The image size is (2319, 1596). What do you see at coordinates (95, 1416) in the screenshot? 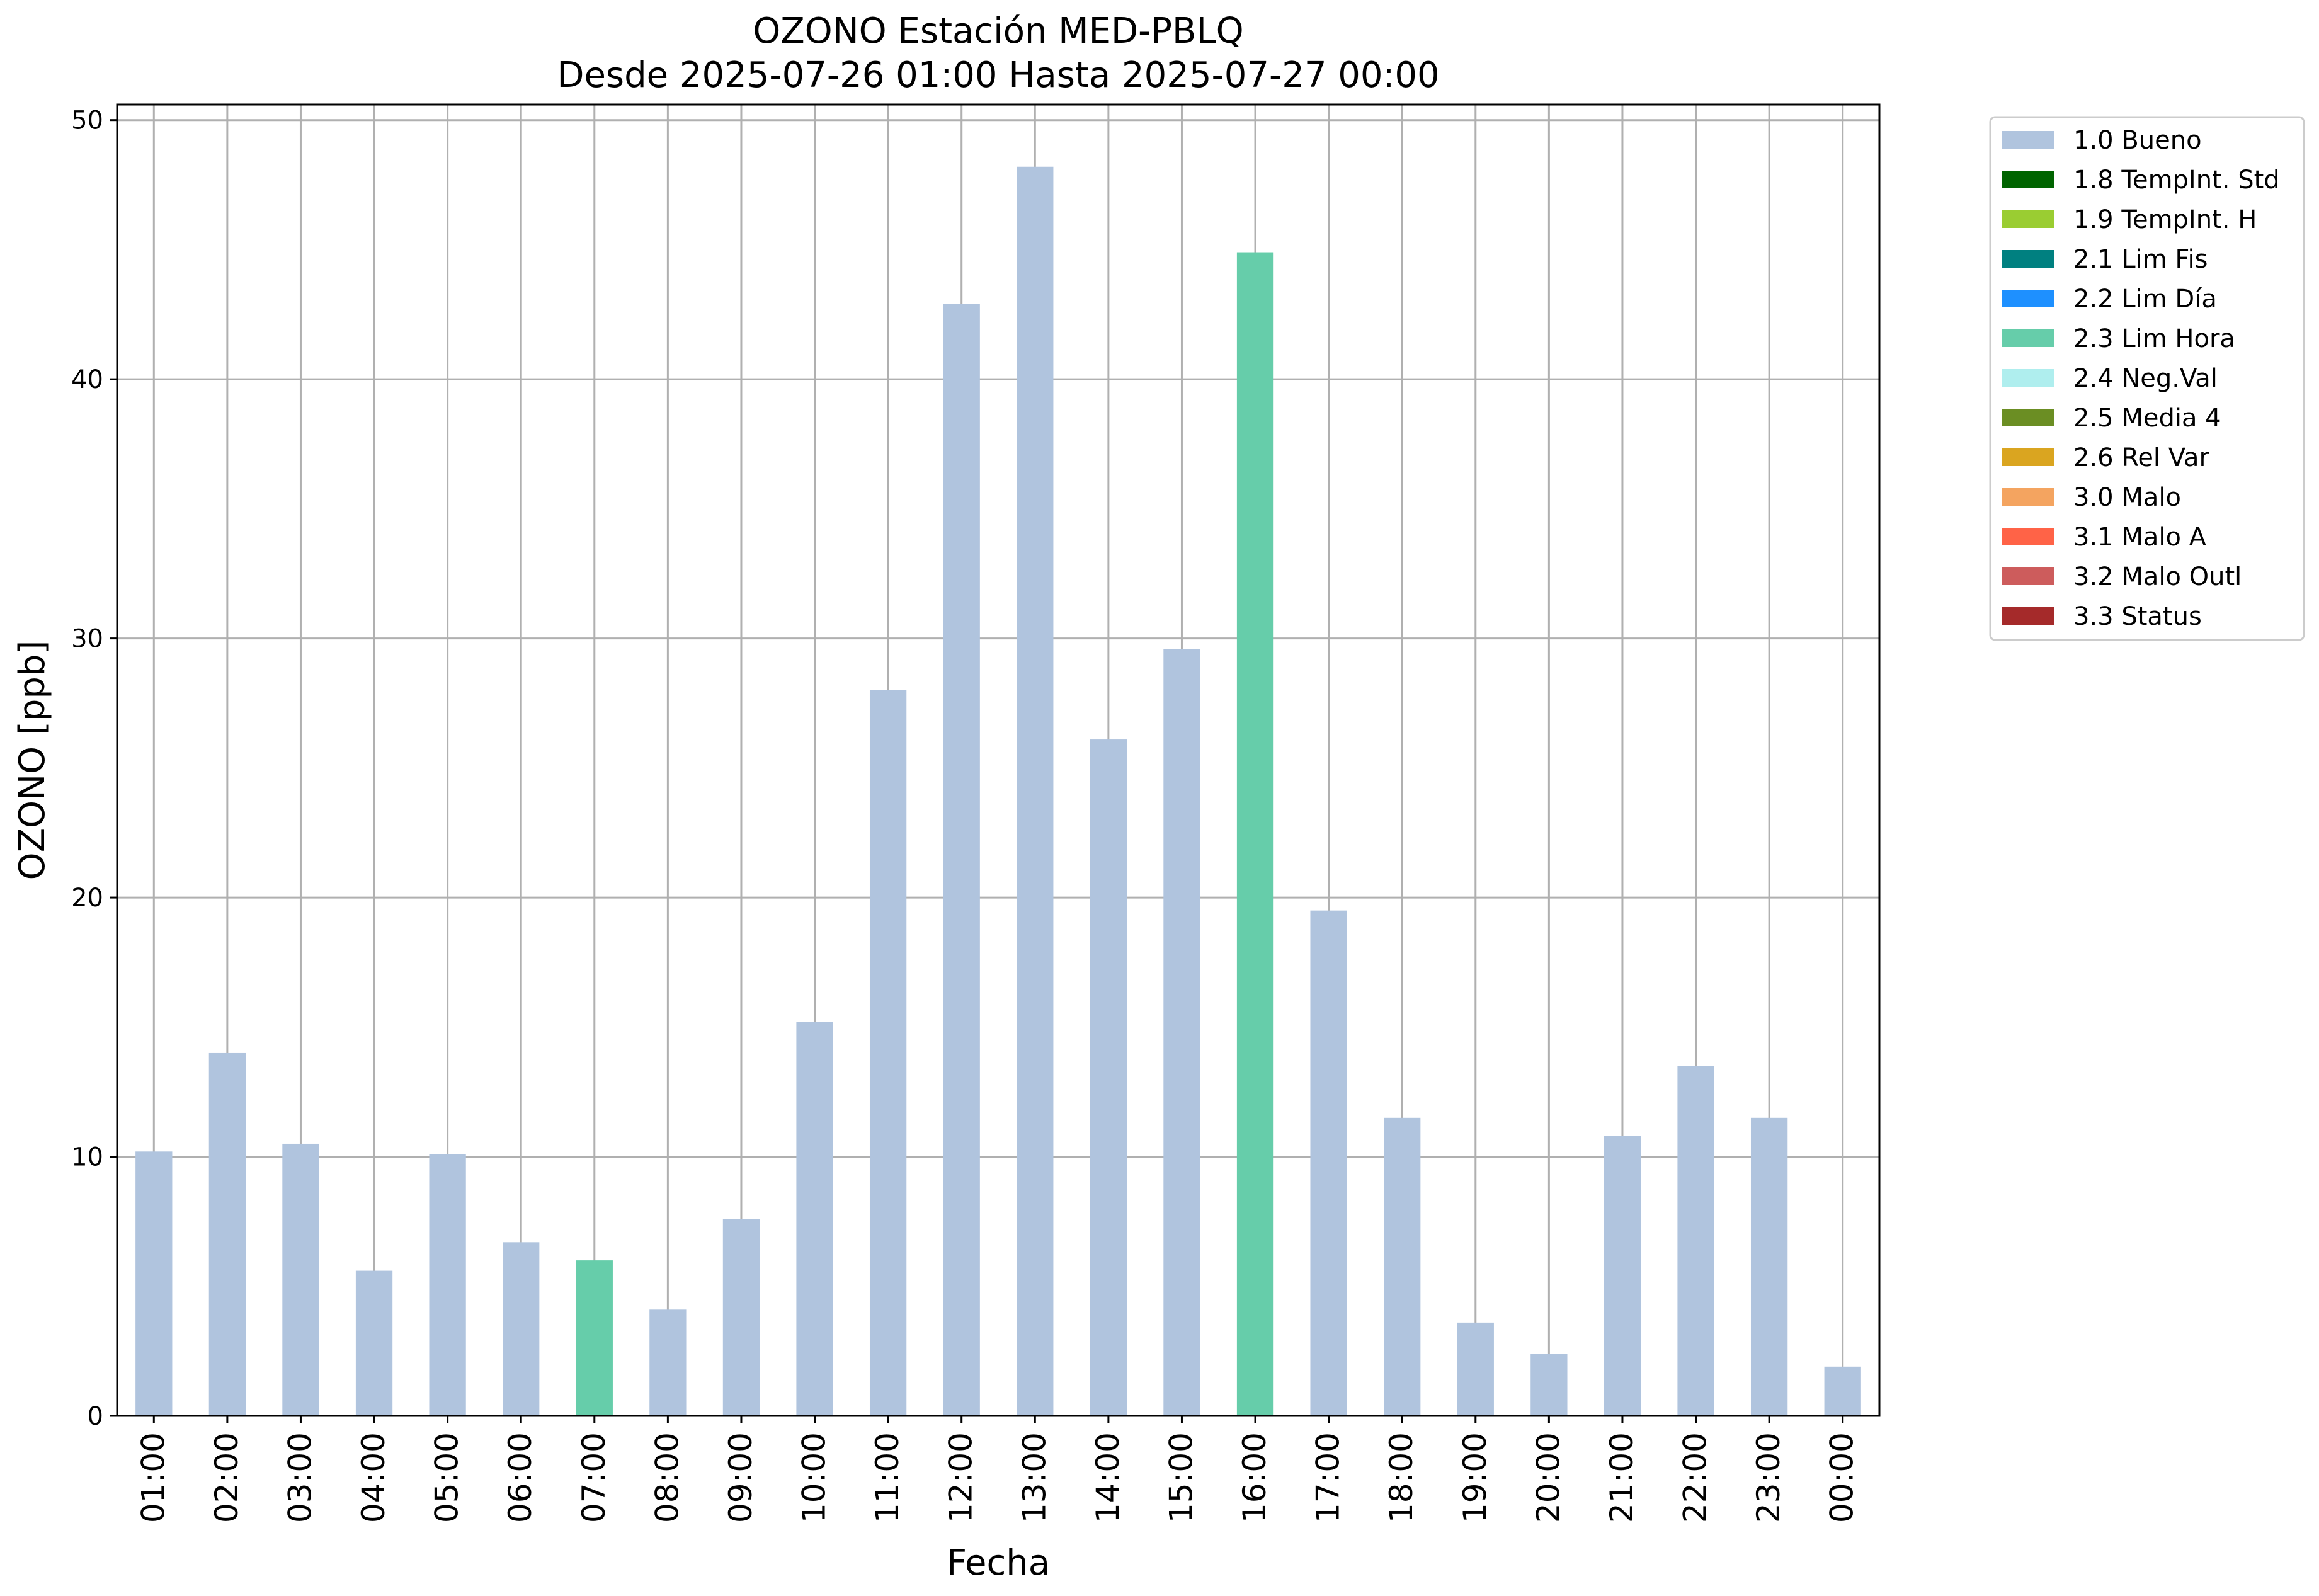
I see `y-tick-label: 0` at bounding box center [95, 1416].